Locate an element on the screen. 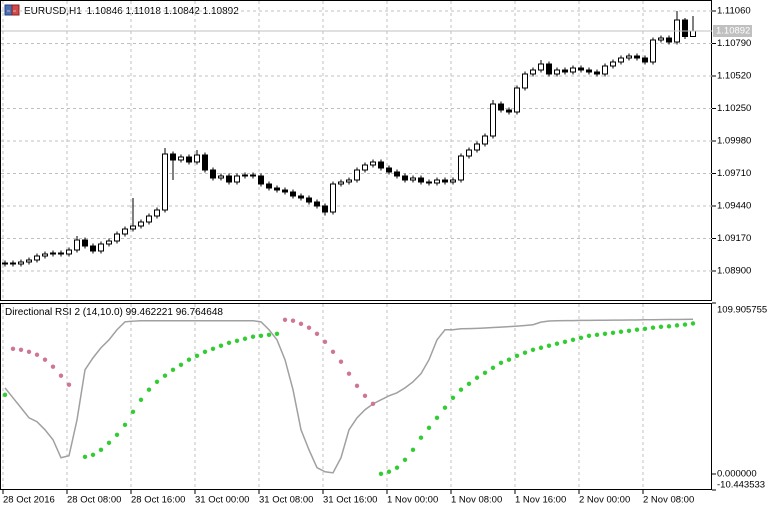  high-value: 1.11018 is located at coordinates (144, 11).